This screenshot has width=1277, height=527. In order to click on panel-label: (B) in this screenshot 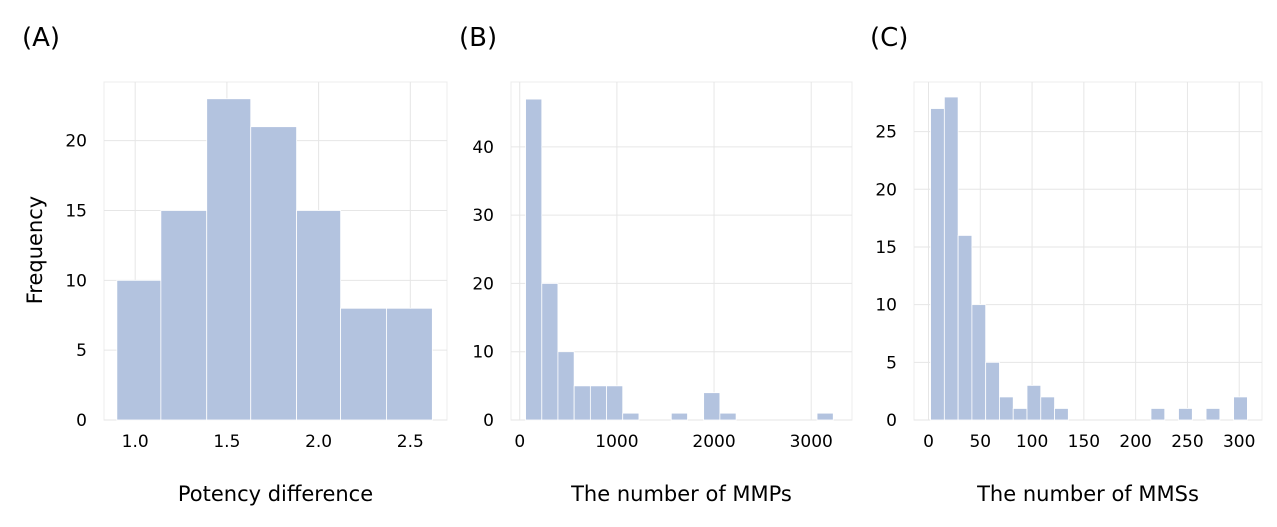, I will do `click(478, 38)`.